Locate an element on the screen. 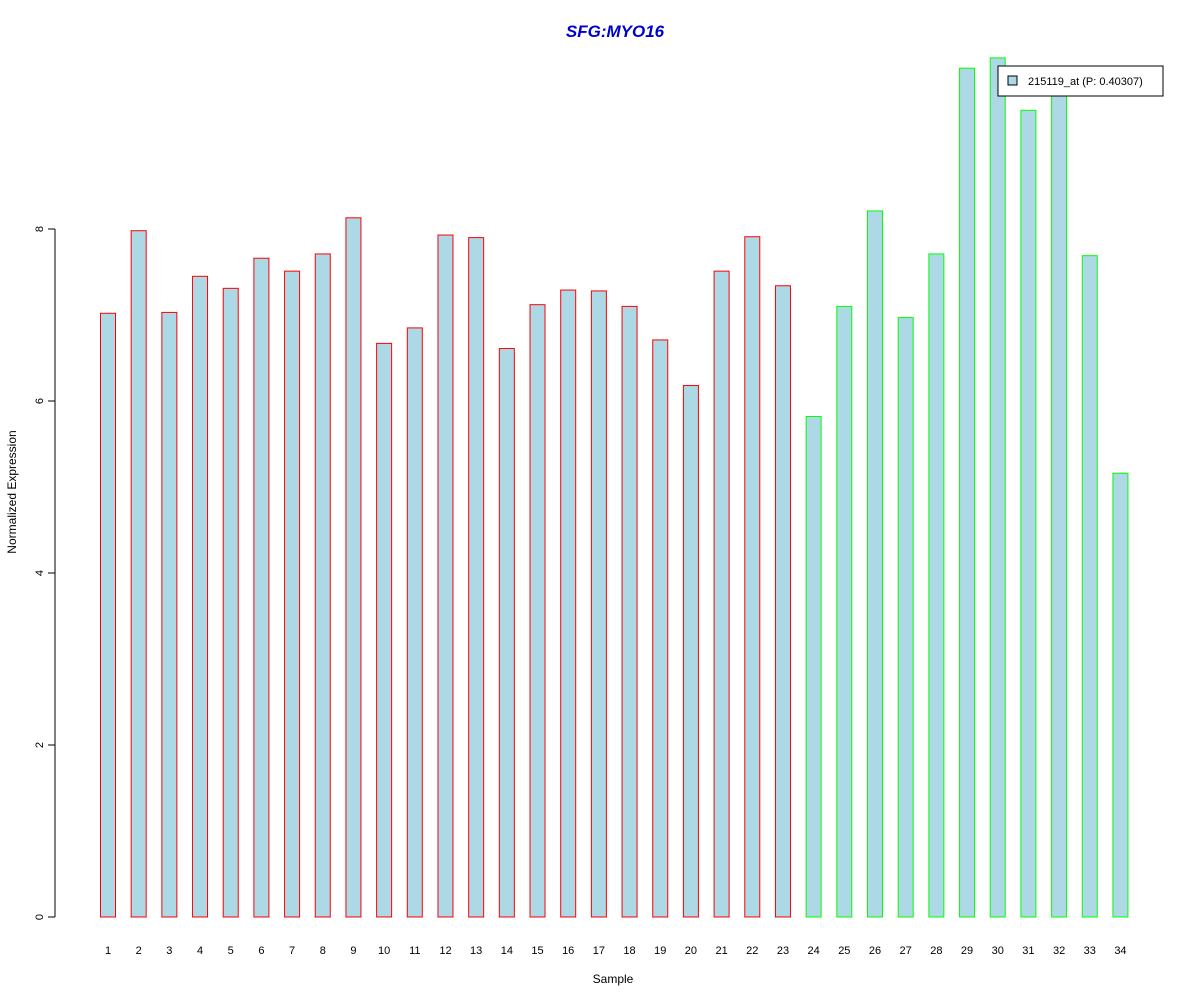 The width and height of the screenshot is (1200, 1000). x-tick-label: 19 is located at coordinates (660, 951).